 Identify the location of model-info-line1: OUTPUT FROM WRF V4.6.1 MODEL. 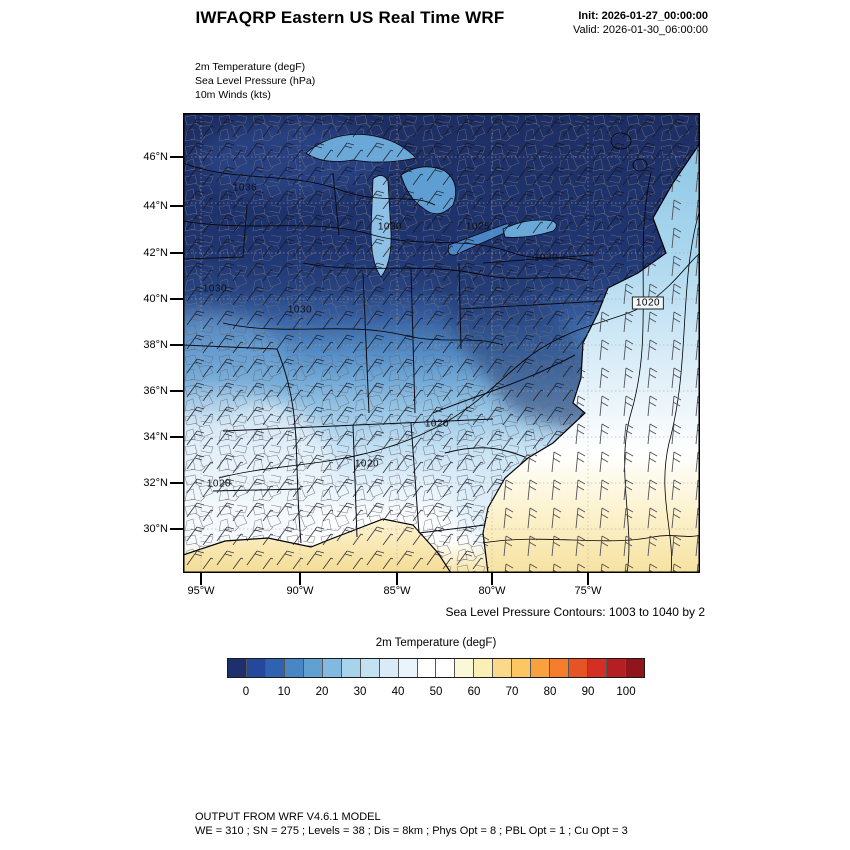
(288, 817).